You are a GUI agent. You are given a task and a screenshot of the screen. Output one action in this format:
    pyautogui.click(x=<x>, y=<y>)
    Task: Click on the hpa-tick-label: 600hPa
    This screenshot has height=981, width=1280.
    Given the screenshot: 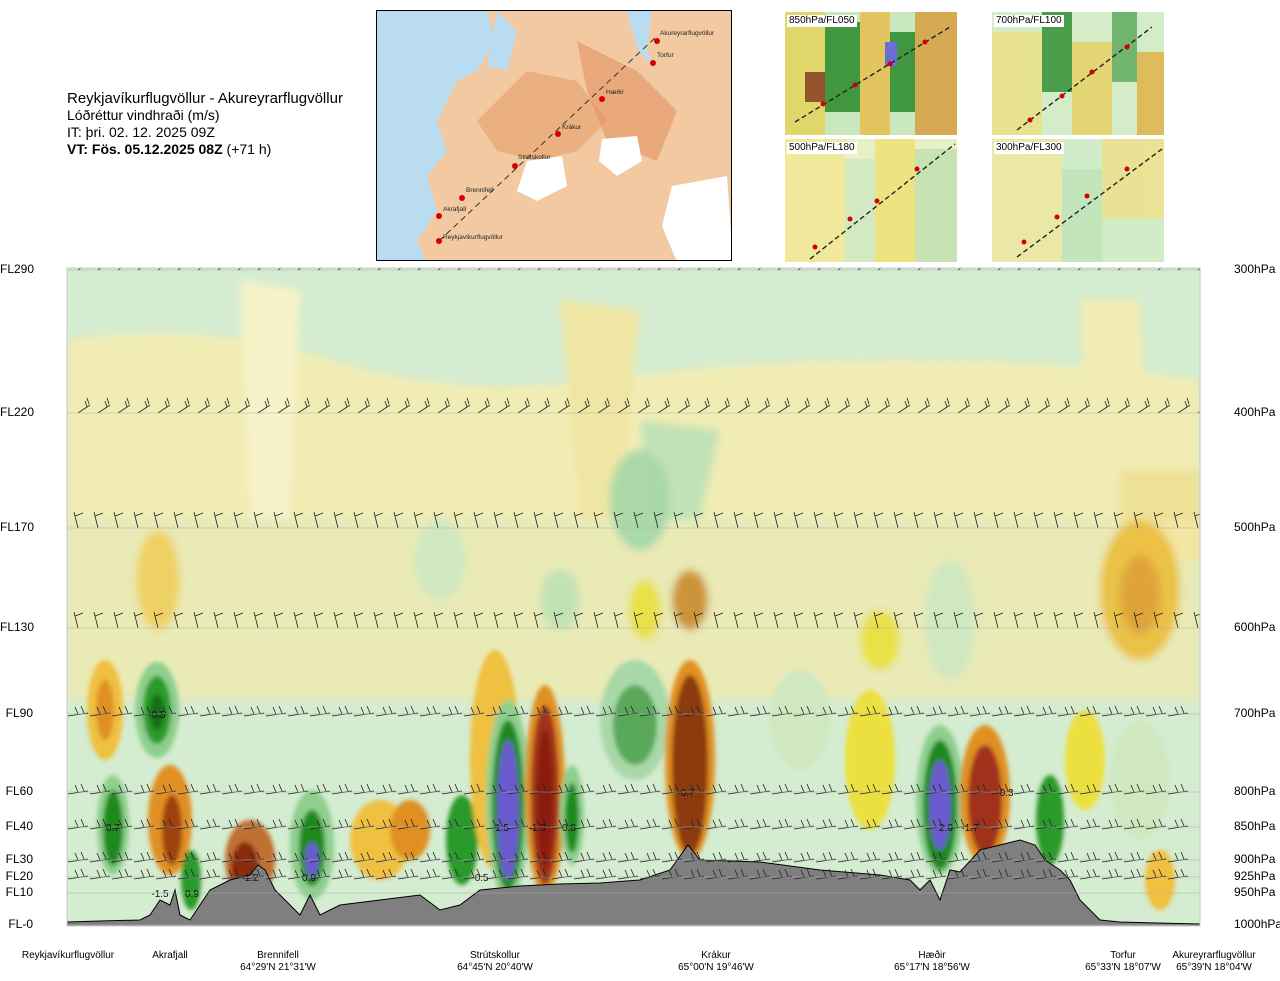 What is the action you would take?
    pyautogui.click(x=1255, y=627)
    